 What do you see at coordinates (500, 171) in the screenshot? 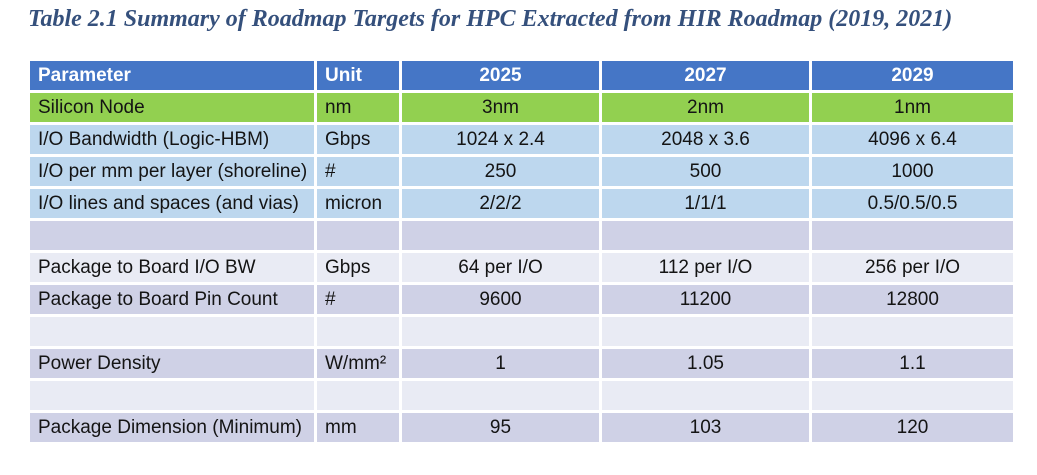
I see `table-cell: 250` at bounding box center [500, 171].